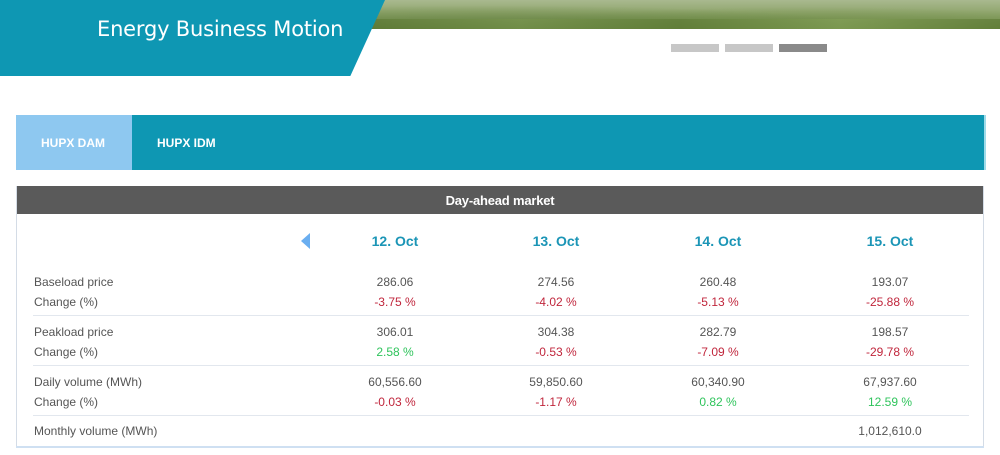 Image resolution: width=1000 pixels, height=455 pixels. What do you see at coordinates (186, 142) in the screenshot?
I see `tab-hupx-idm: HUPX IDM` at bounding box center [186, 142].